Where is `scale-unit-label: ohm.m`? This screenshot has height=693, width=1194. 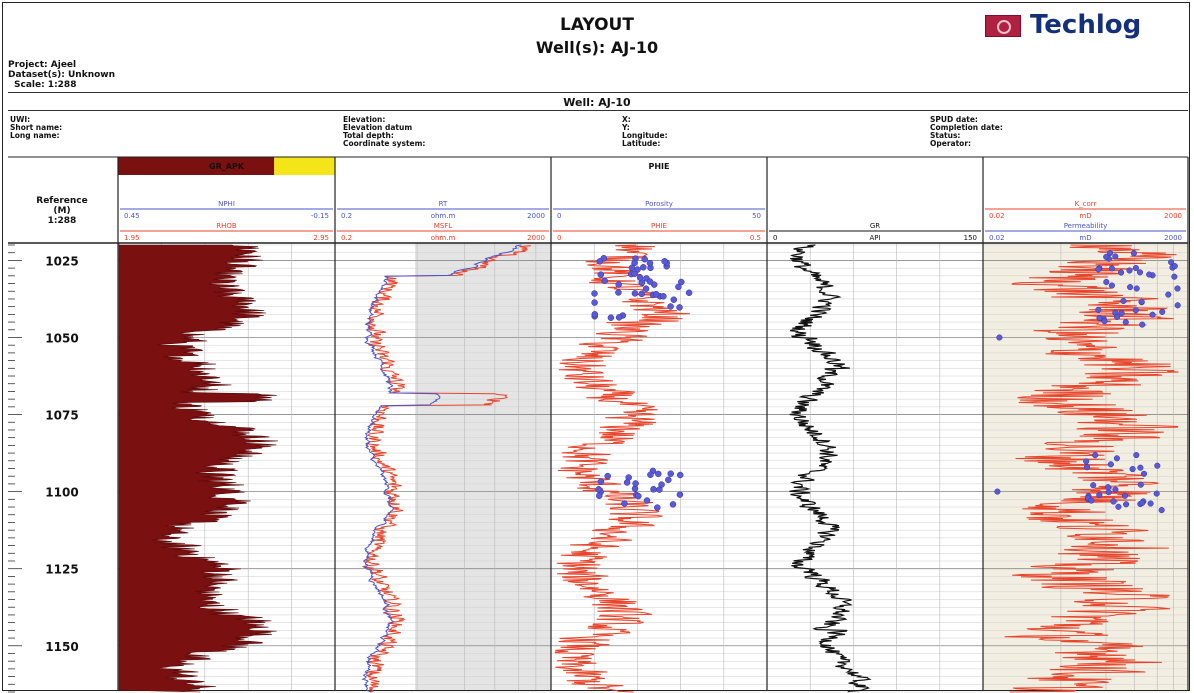
scale-unit-label: ohm.m is located at coordinates (443, 238).